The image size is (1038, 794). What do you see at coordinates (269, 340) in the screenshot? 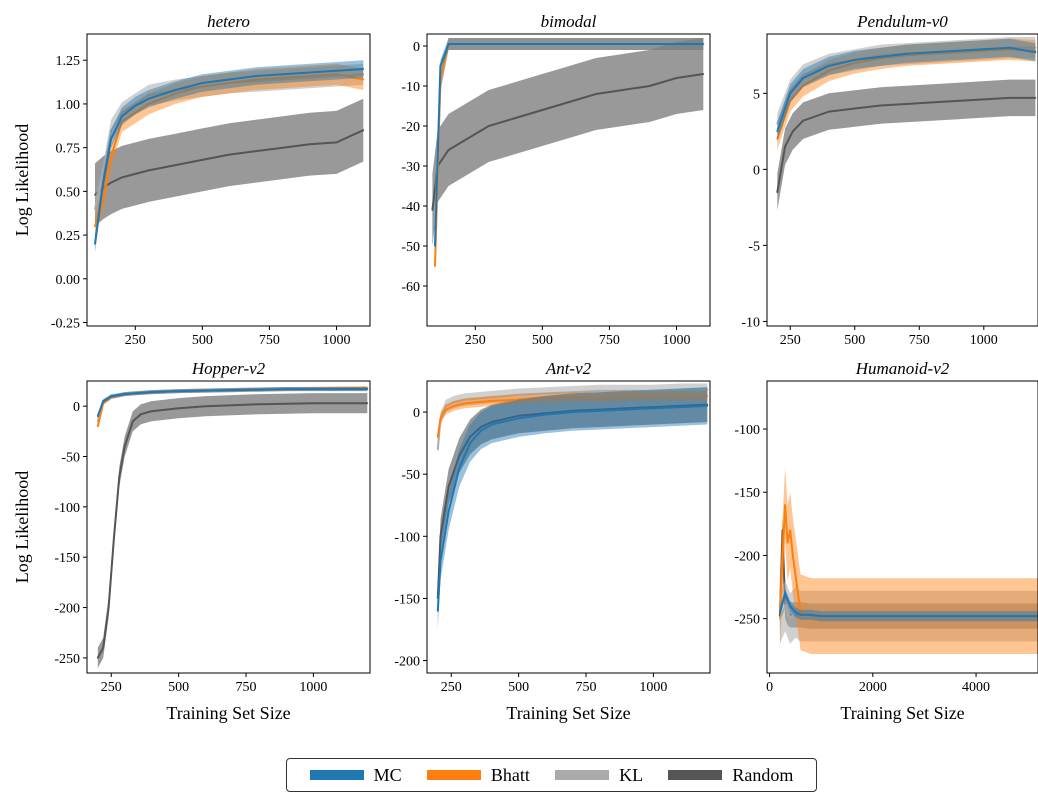
I see `x-tick-label: 750` at bounding box center [269, 340].